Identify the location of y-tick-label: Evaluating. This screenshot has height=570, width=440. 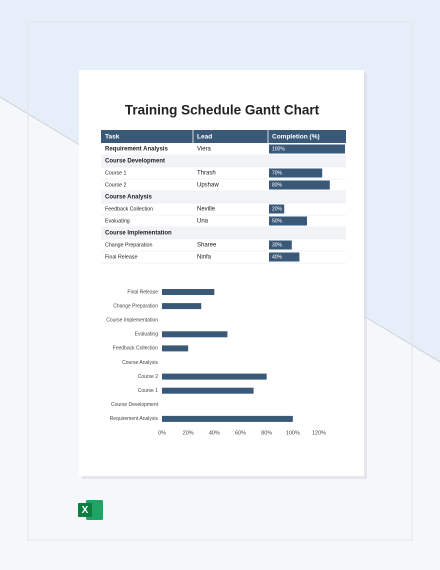
(147, 335).